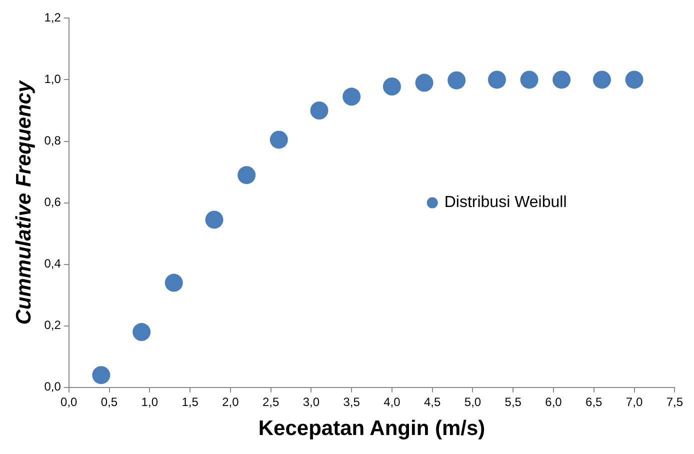 Image resolution: width=694 pixels, height=454 pixels. What do you see at coordinates (553, 401) in the screenshot?
I see `x-tick-label: 6,0` at bounding box center [553, 401].